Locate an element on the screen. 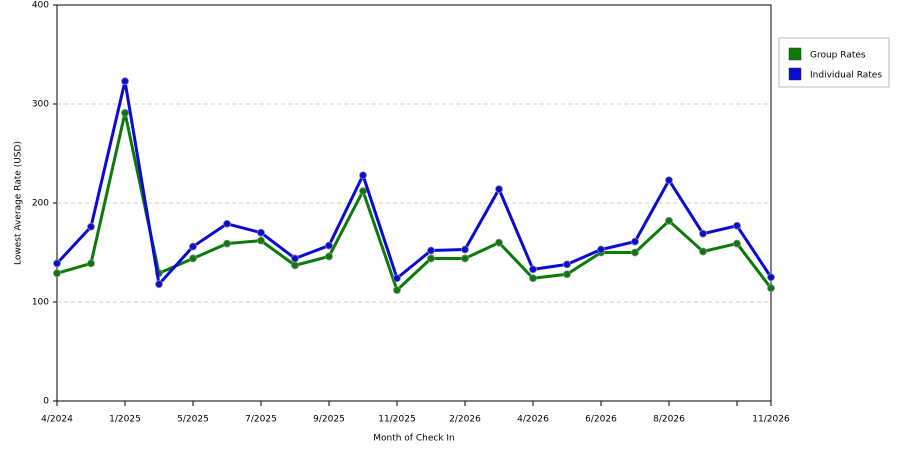 The height and width of the screenshot is (450, 900). legend-label: Individual Rates is located at coordinates (846, 76).